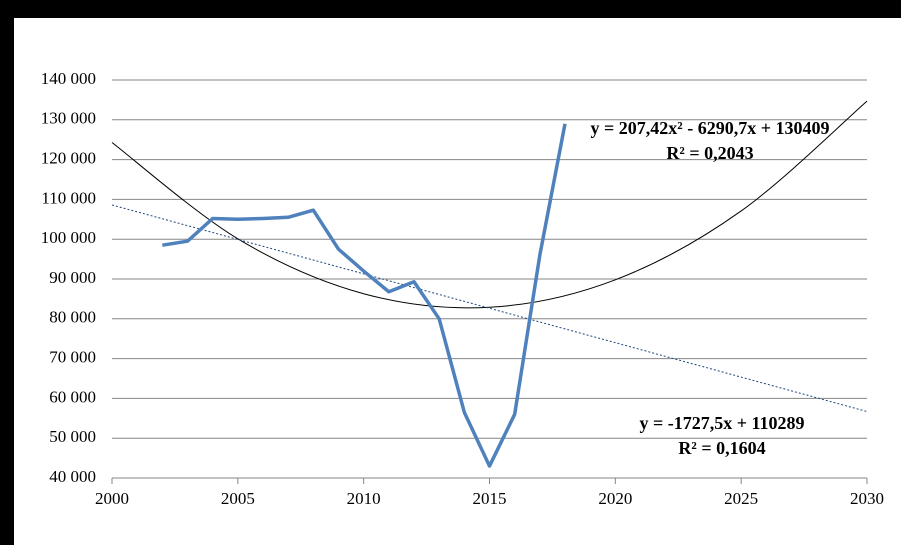 The width and height of the screenshot is (901, 545). Describe the element at coordinates (72, 357) in the screenshot. I see `y-tick-label: 70 000` at that location.